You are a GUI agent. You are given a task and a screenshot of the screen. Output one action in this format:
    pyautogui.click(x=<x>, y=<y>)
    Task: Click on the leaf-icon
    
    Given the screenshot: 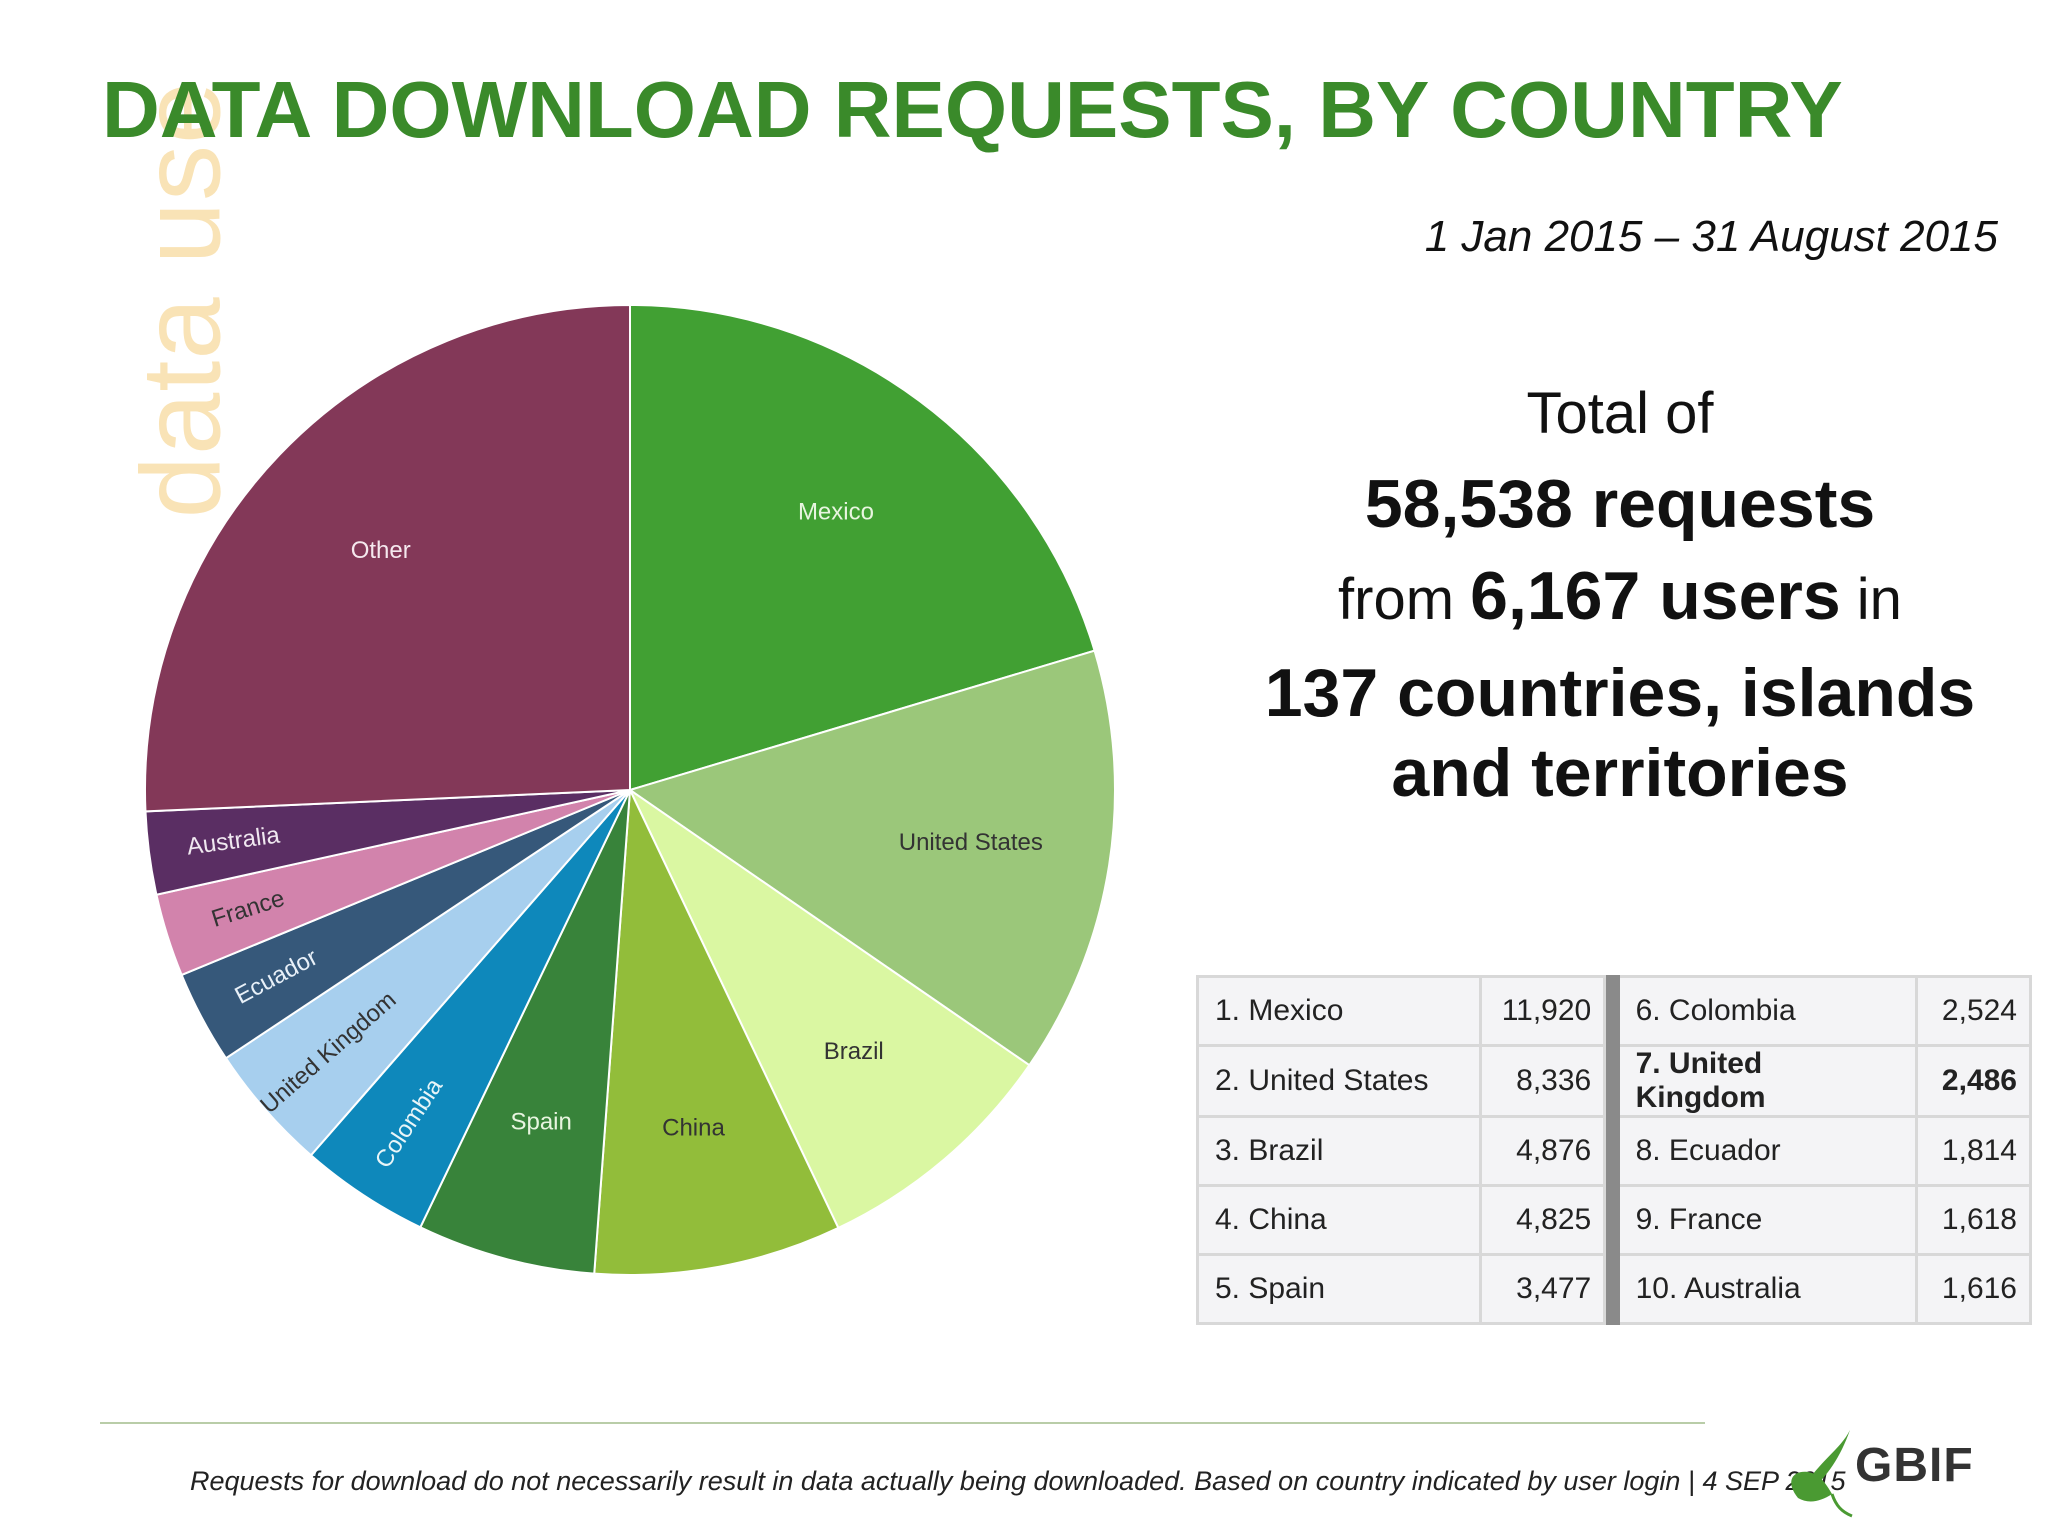 What is the action you would take?
    pyautogui.click(x=1822, y=1474)
    